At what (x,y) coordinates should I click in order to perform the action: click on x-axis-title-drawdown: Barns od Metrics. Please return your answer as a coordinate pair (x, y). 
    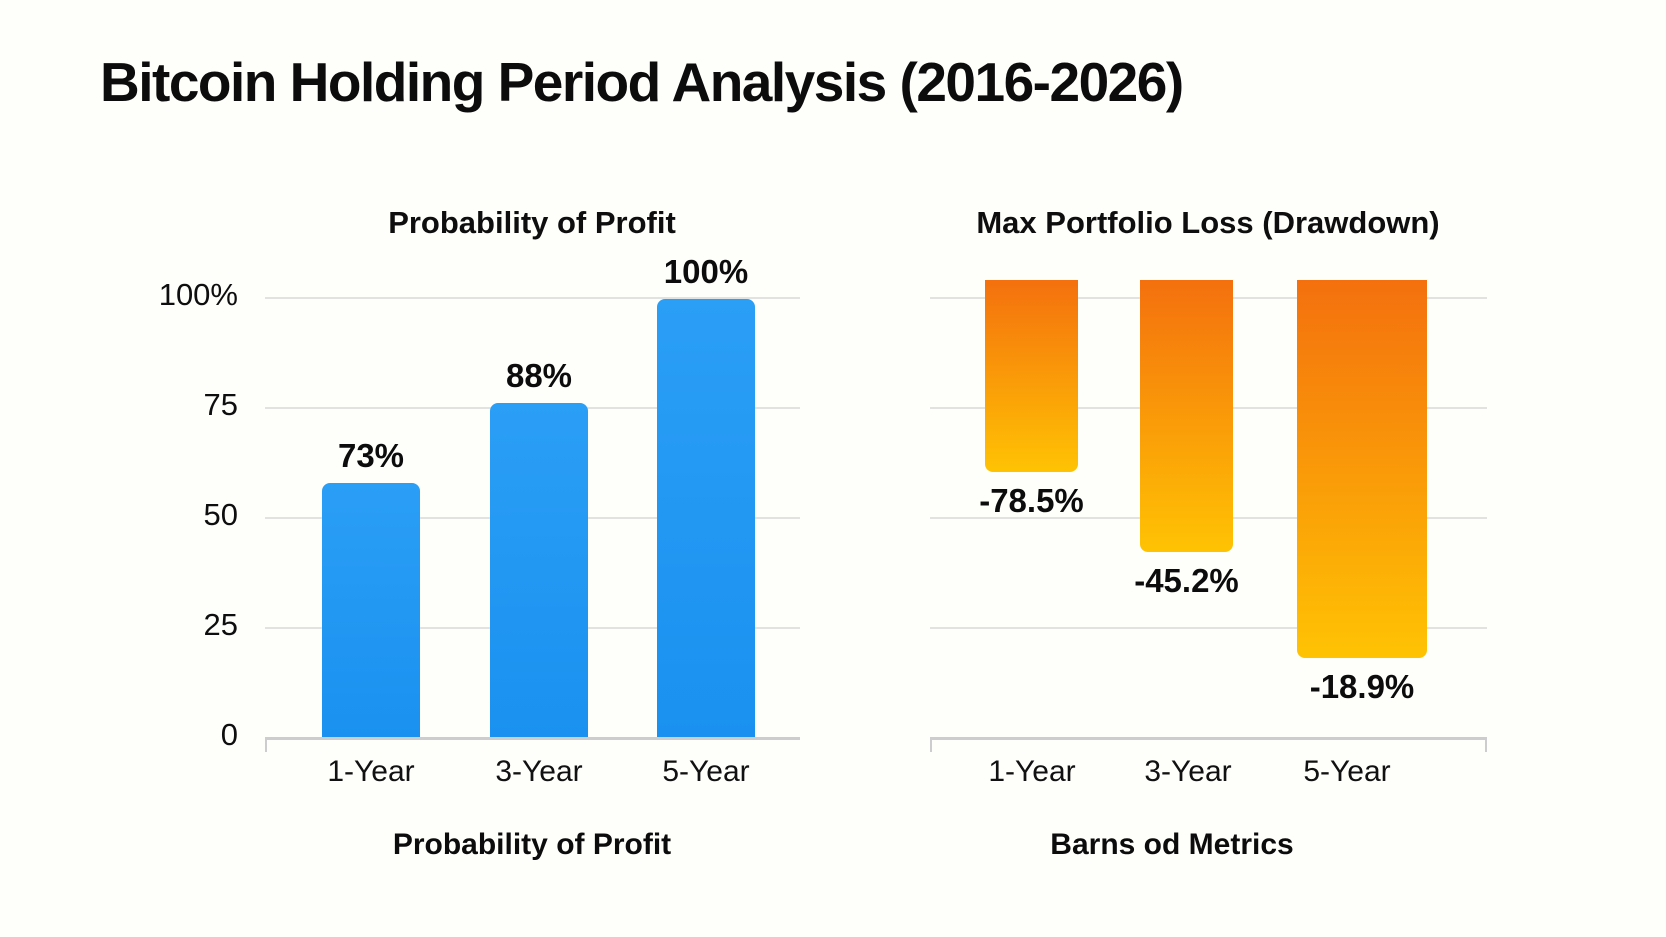
    Looking at the image, I should click on (1172, 844).